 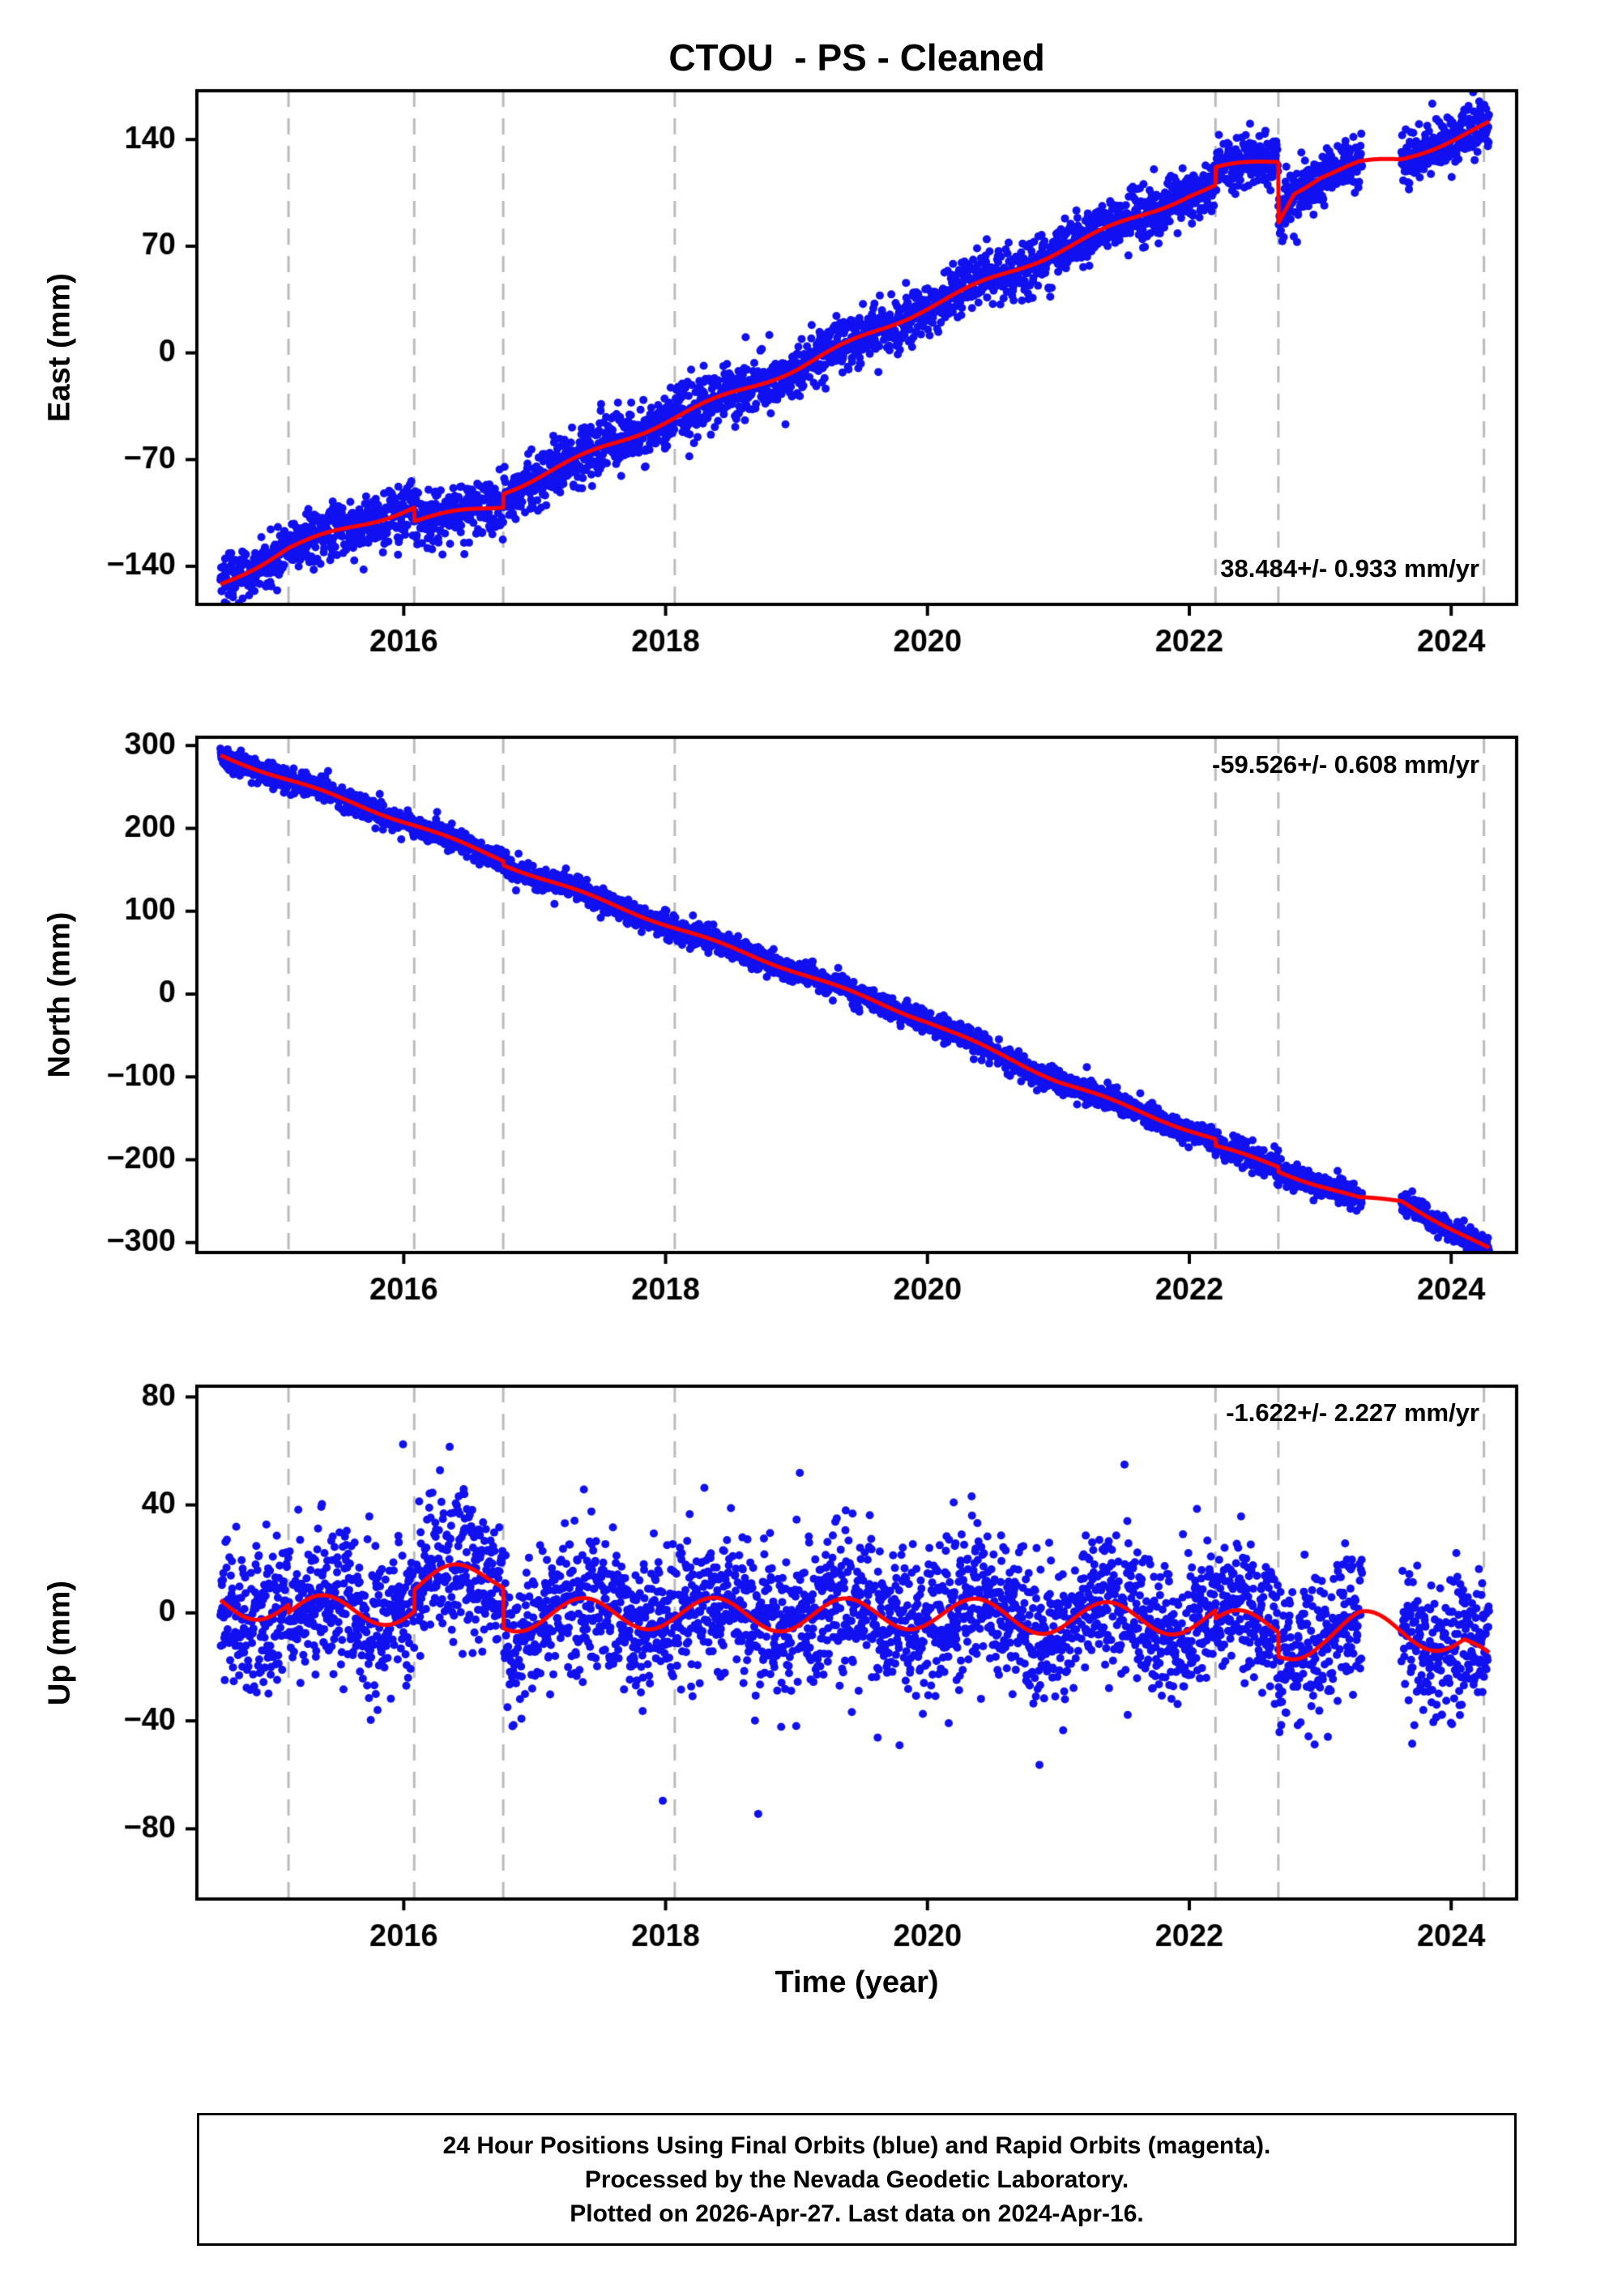 I want to click on page-title: CTOU - PS - Cleaned, so click(x=856, y=57).